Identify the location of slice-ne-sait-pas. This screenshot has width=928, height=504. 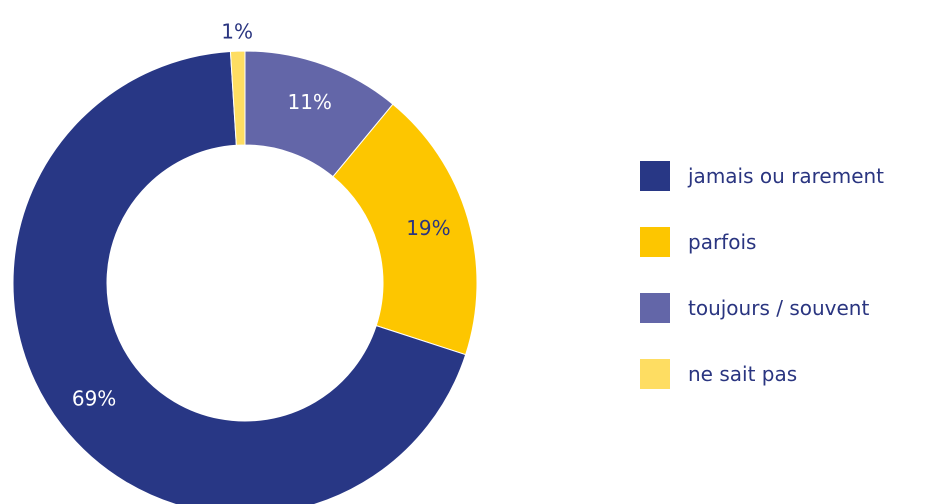
(237, 98).